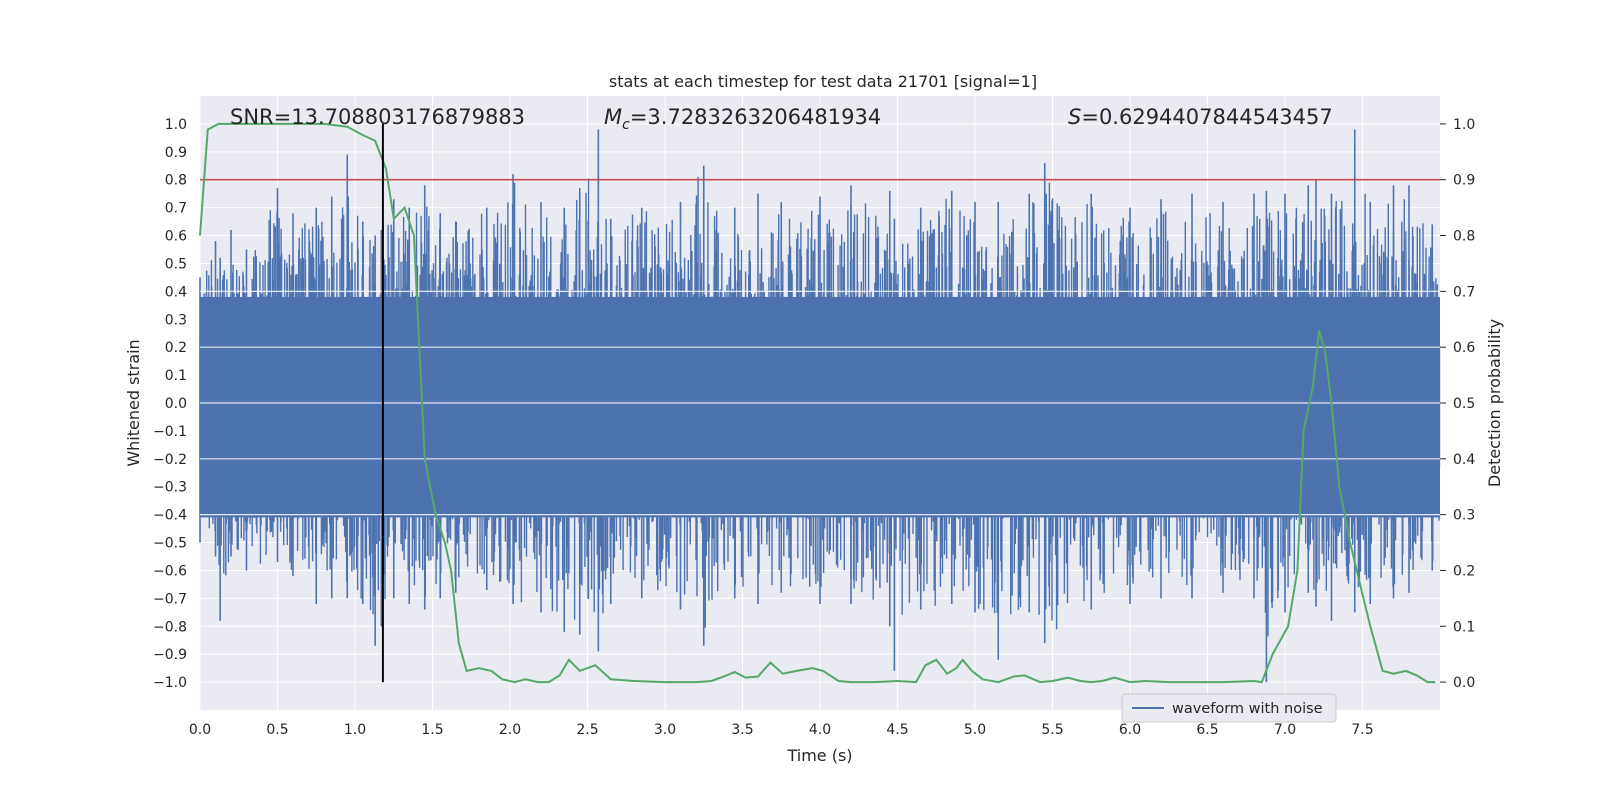 The height and width of the screenshot is (800, 1600). I want to click on chirp-mass-symbol: M, so click(613, 117).